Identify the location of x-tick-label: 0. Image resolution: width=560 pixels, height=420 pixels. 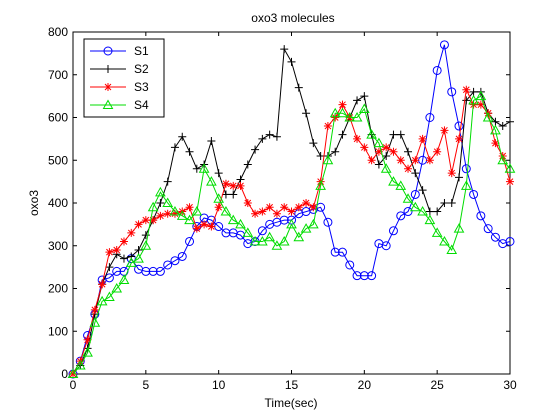
(73, 385).